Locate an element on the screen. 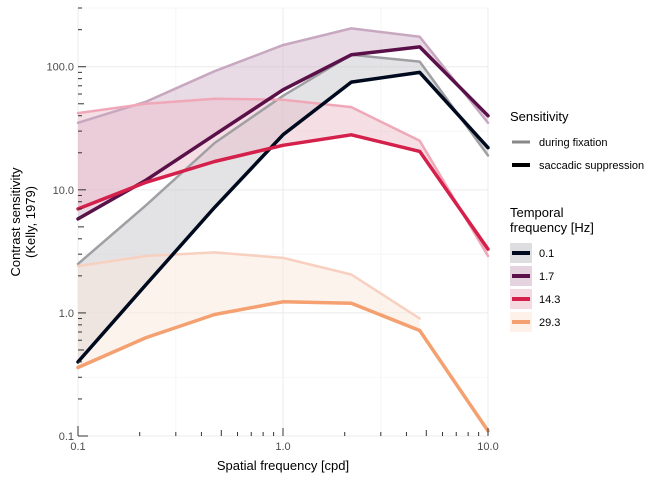  legend-label-temporal: 0.1 is located at coordinates (546, 254).